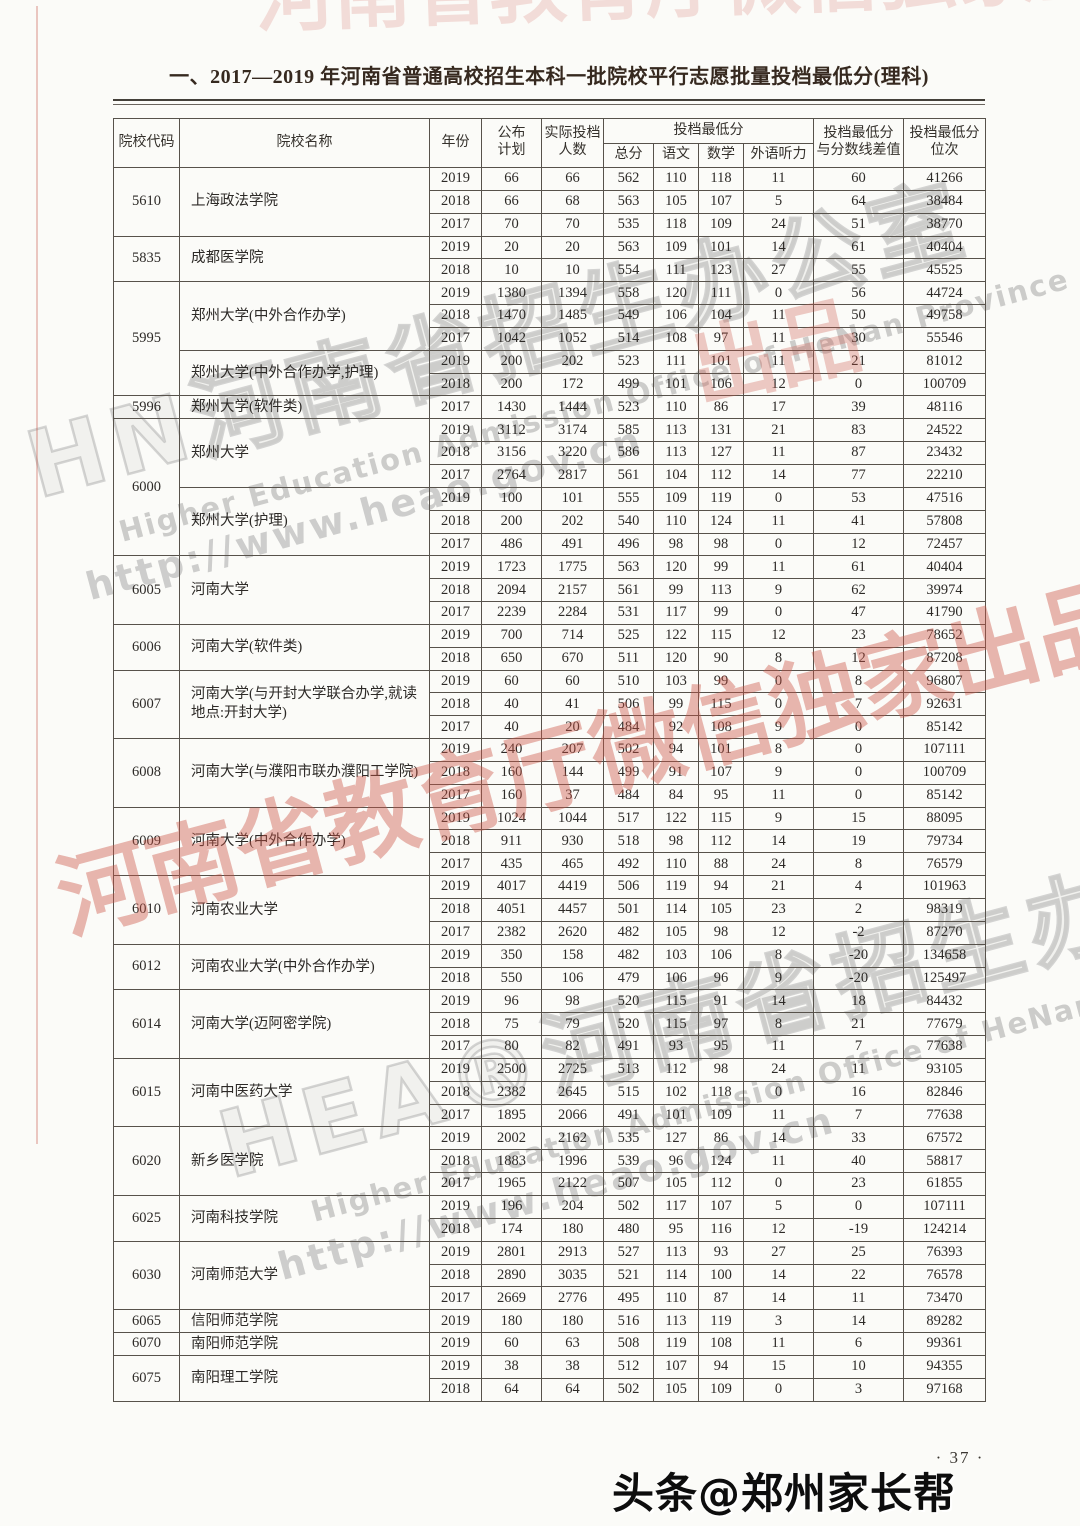 Image resolution: width=1080 pixels, height=1526 pixels. What do you see at coordinates (628, 1184) in the screenshot?
I see `total-score-cell: 507` at bounding box center [628, 1184].